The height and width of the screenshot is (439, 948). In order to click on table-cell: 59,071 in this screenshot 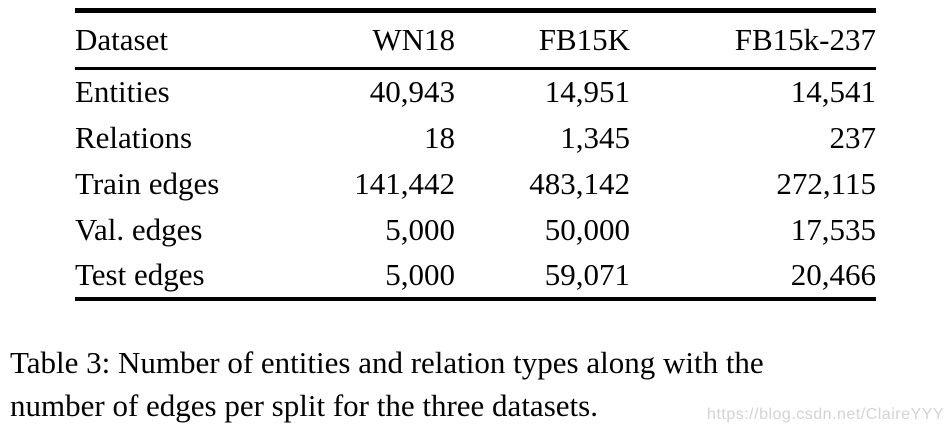, I will do `click(587, 274)`.